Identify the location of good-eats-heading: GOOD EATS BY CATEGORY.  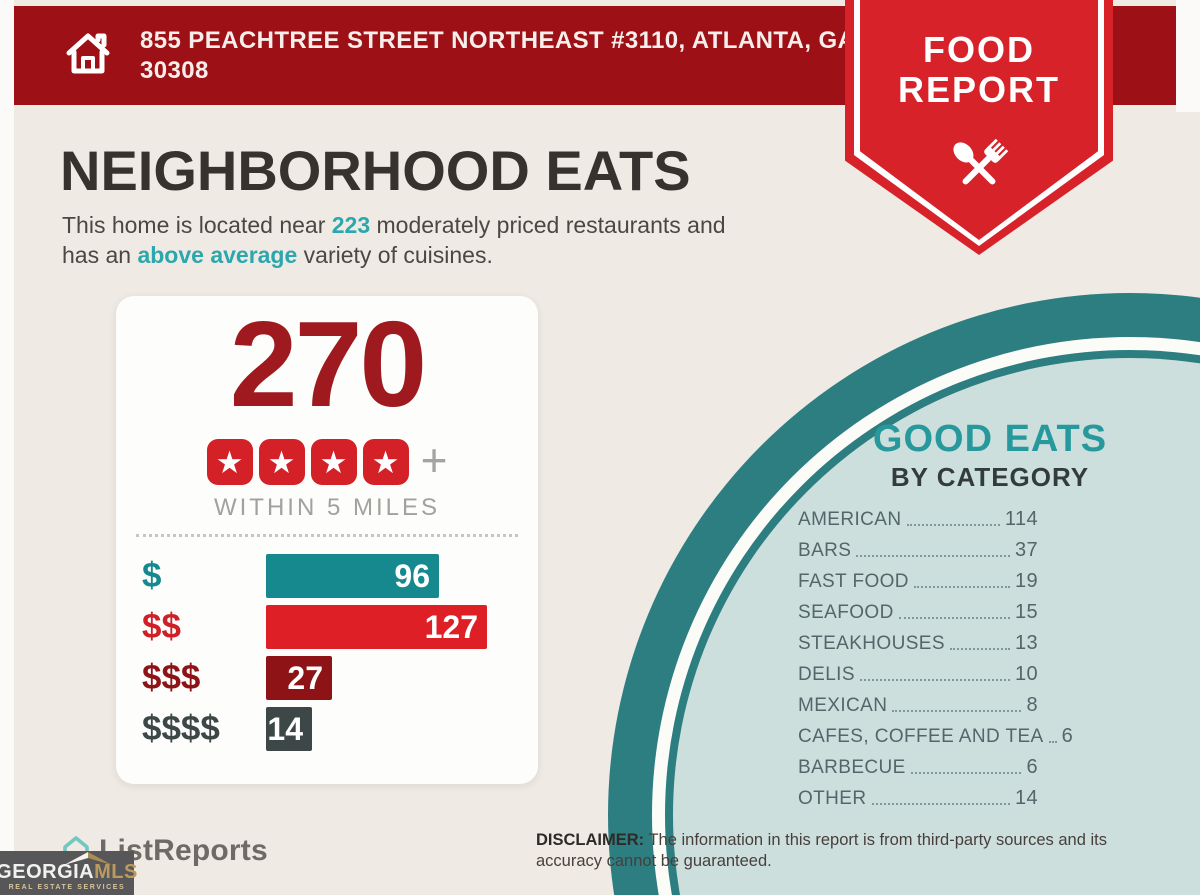
(990, 455).